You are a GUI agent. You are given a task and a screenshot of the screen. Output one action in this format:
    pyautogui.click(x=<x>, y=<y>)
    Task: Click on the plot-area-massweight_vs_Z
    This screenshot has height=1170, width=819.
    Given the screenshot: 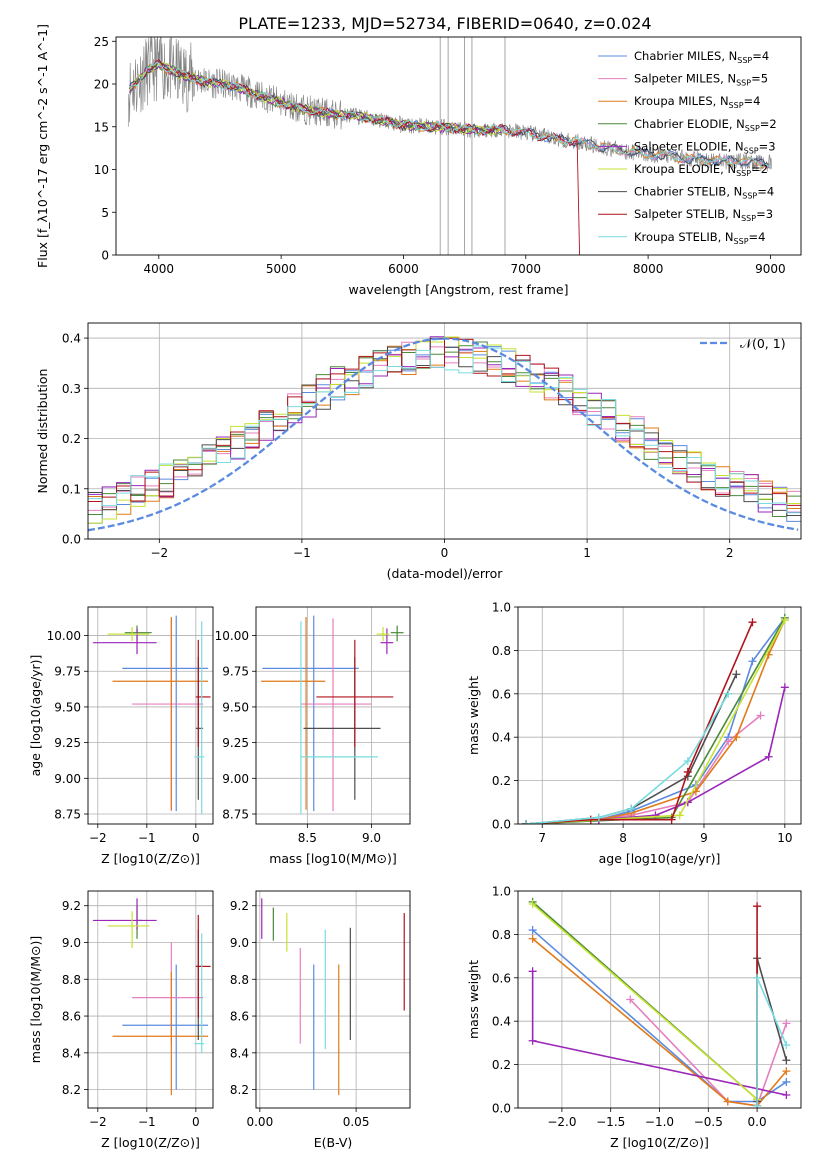 What is the action you would take?
    pyautogui.click(x=659, y=1002)
    